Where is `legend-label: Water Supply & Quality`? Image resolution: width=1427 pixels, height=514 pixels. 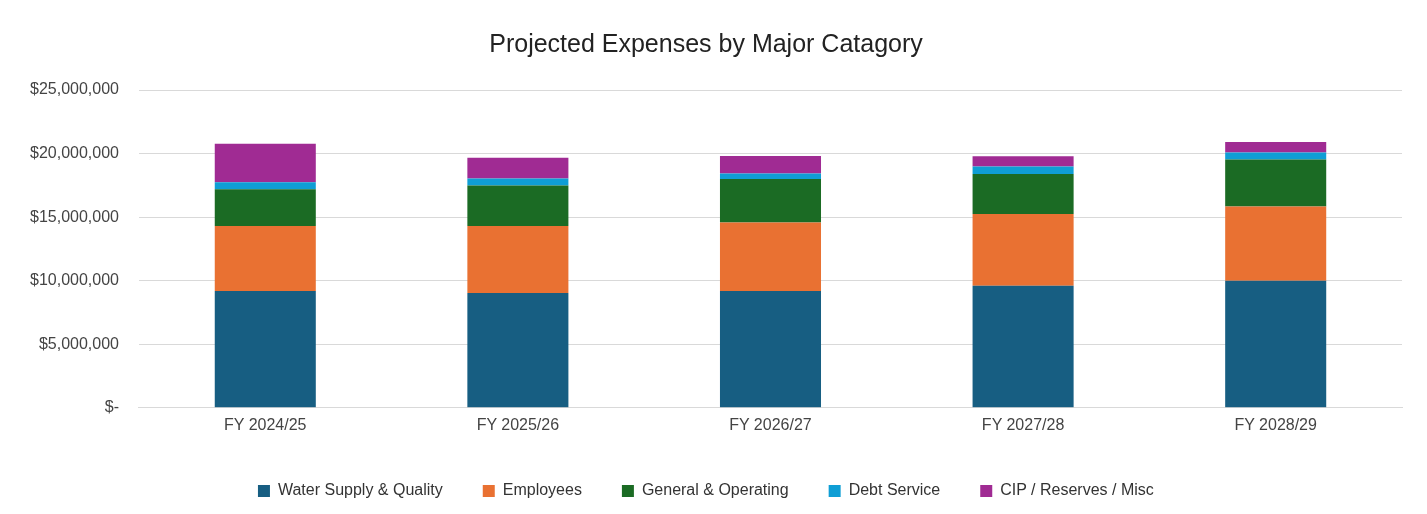
legend-label: Water Supply & Quality is located at coordinates (360, 490).